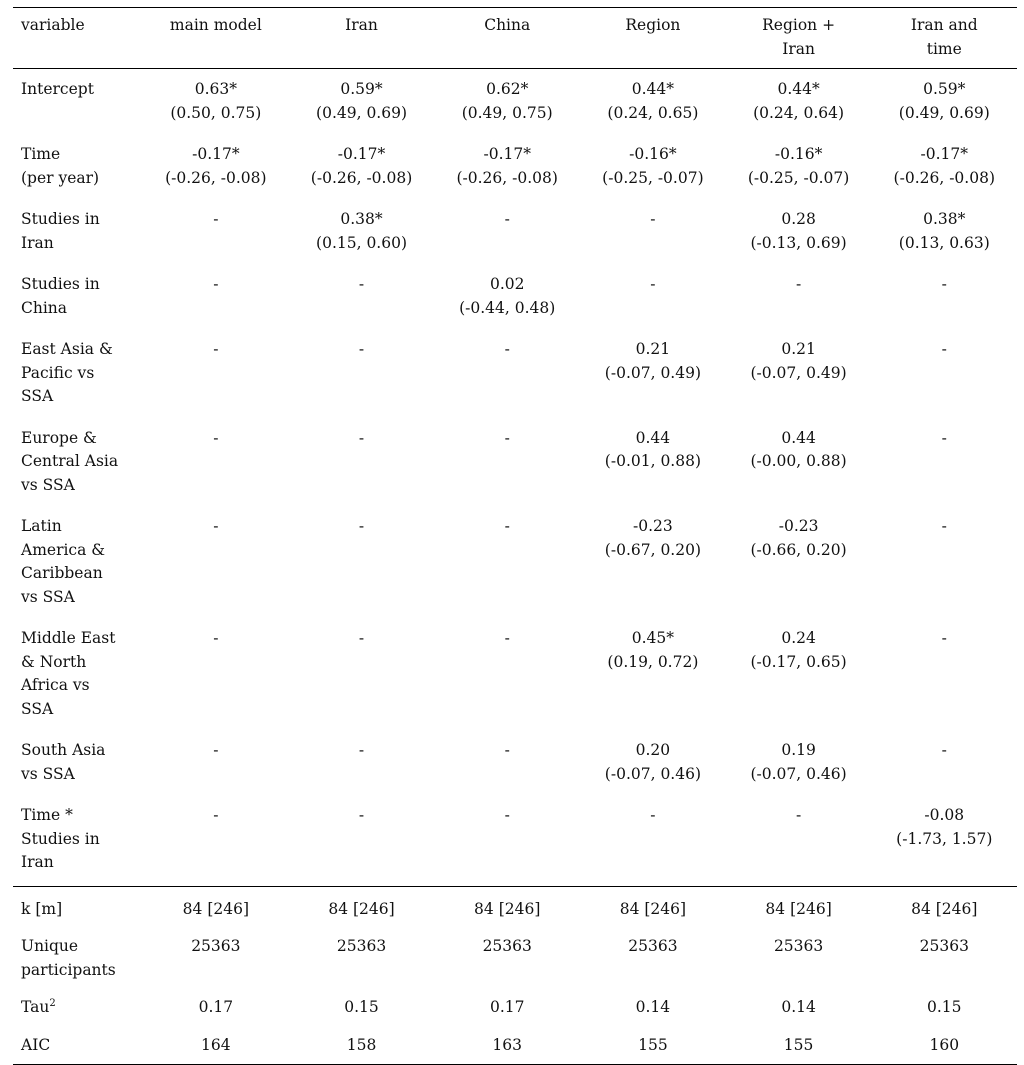  Describe the element at coordinates (944, 840) in the screenshot. I see `estimate-cell: -0.08 (-1.73, 1.57)` at that location.